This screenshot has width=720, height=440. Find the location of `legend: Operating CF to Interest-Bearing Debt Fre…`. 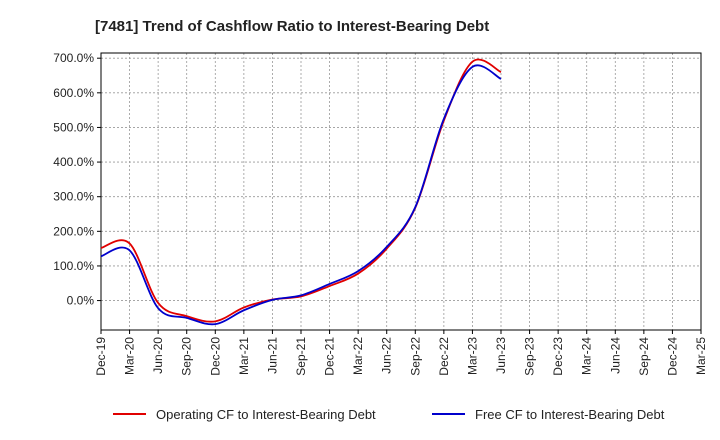

legend: Operating CF to Interest-Bearing Debt Fre… is located at coordinates (389, 414).